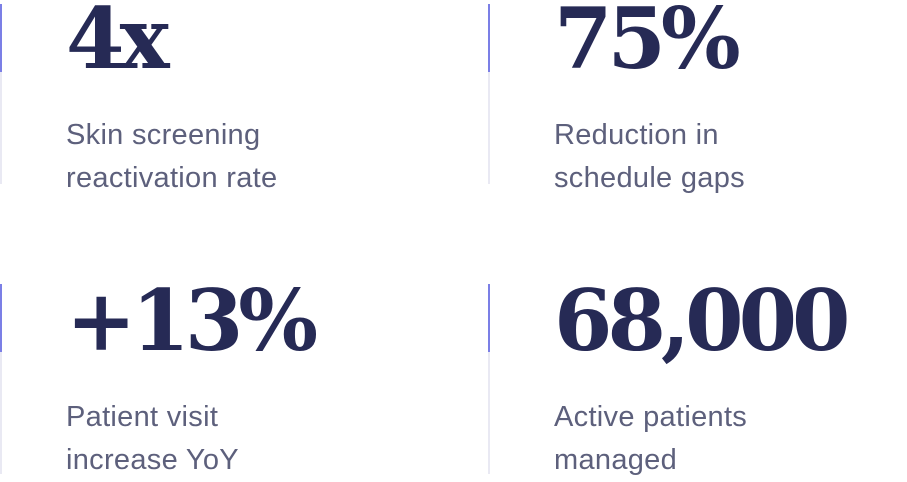 The width and height of the screenshot is (907, 482). I want to click on stat-label-line: Active patients, so click(651, 417).